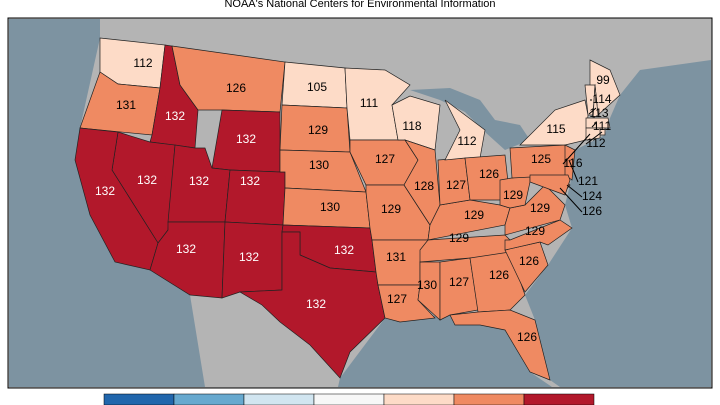 The height and width of the screenshot is (405, 720). What do you see at coordinates (541, 159) in the screenshot?
I see `state-value: 125` at bounding box center [541, 159].